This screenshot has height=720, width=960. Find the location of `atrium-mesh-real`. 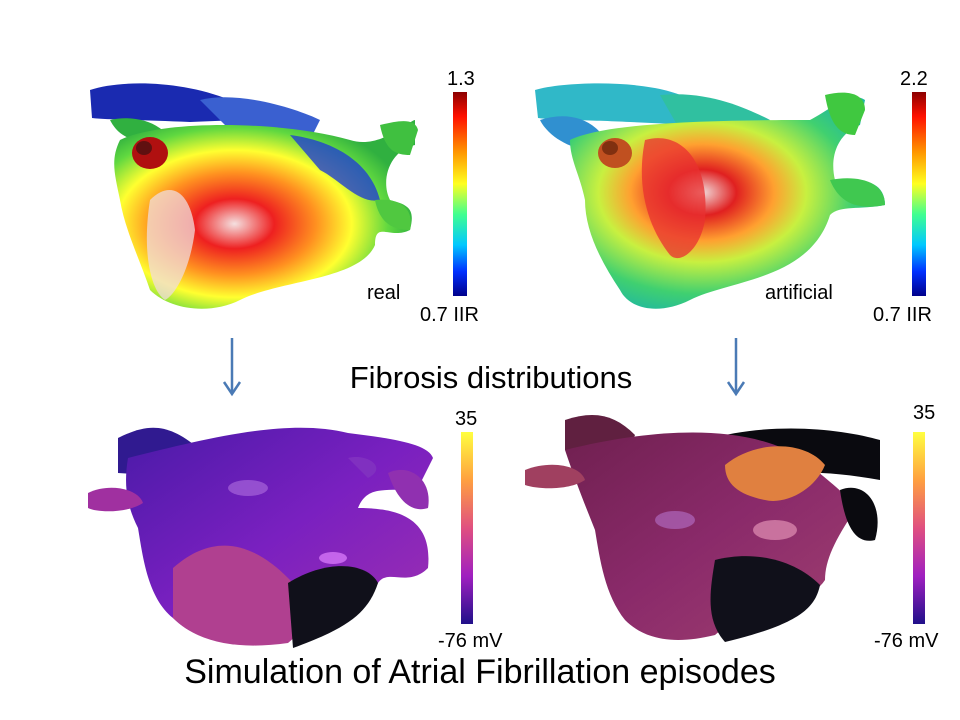

atrium-mesh-real is located at coordinates (254, 196).